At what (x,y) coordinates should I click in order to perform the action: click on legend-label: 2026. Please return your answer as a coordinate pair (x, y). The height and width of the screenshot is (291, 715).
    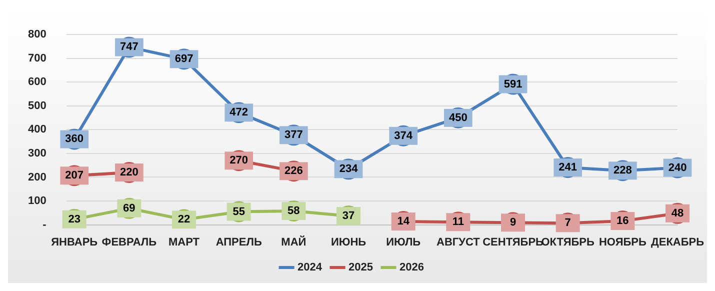
    Looking at the image, I should click on (411, 268).